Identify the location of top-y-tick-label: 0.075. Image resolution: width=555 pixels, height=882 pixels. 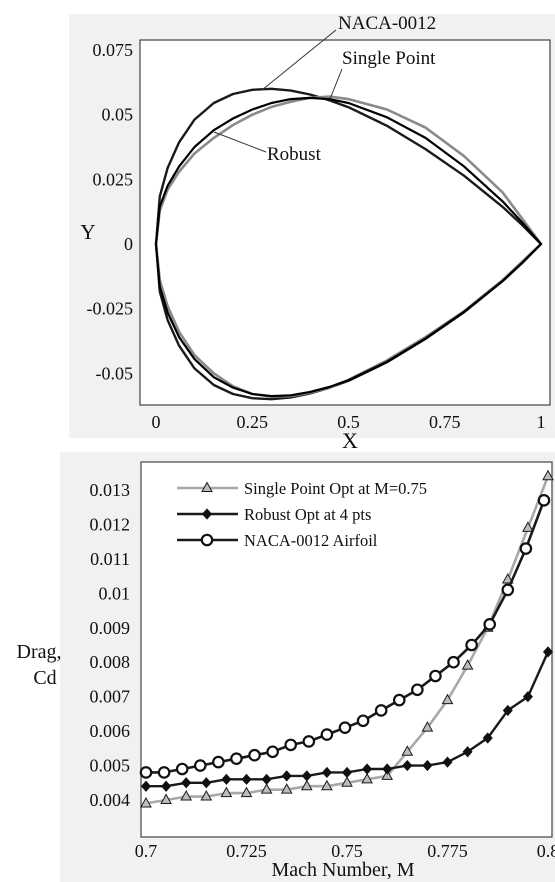
(113, 50).